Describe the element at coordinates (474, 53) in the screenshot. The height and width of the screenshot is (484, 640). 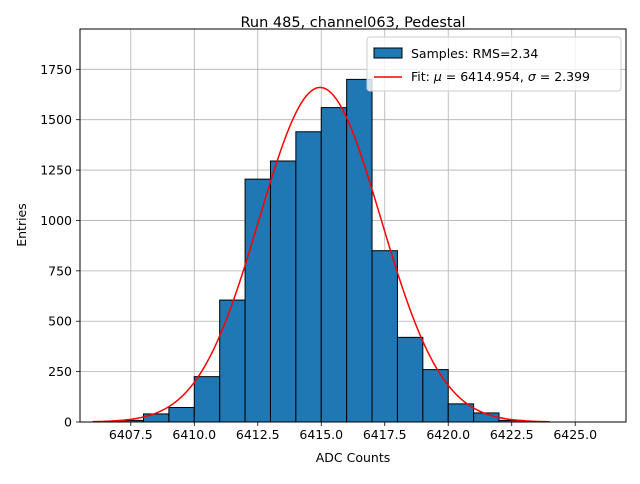
I see `legend-histogram-label: Samples: RMS=2.34` at that location.